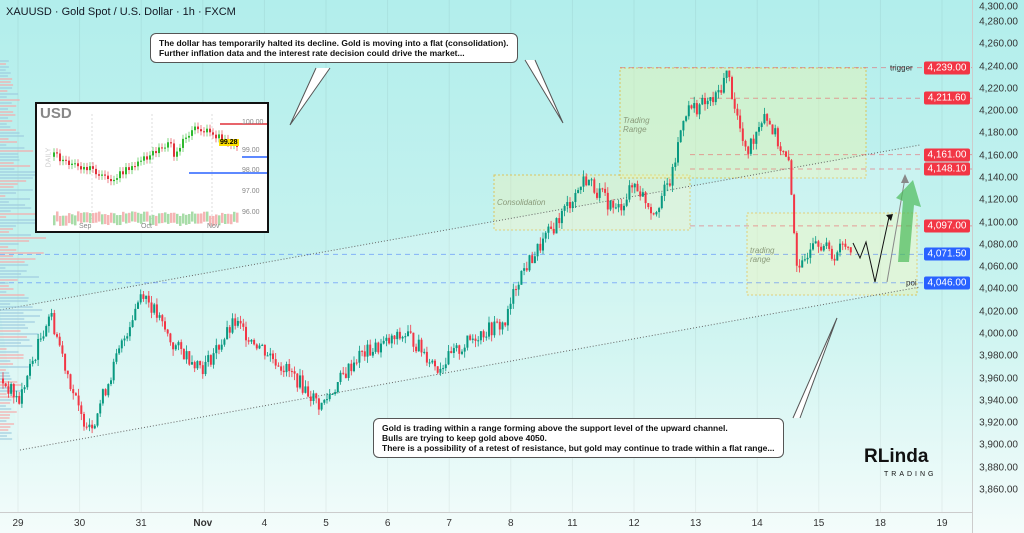 This screenshot has height=533, width=1024. I want to click on inset-title: USD, so click(56, 113).